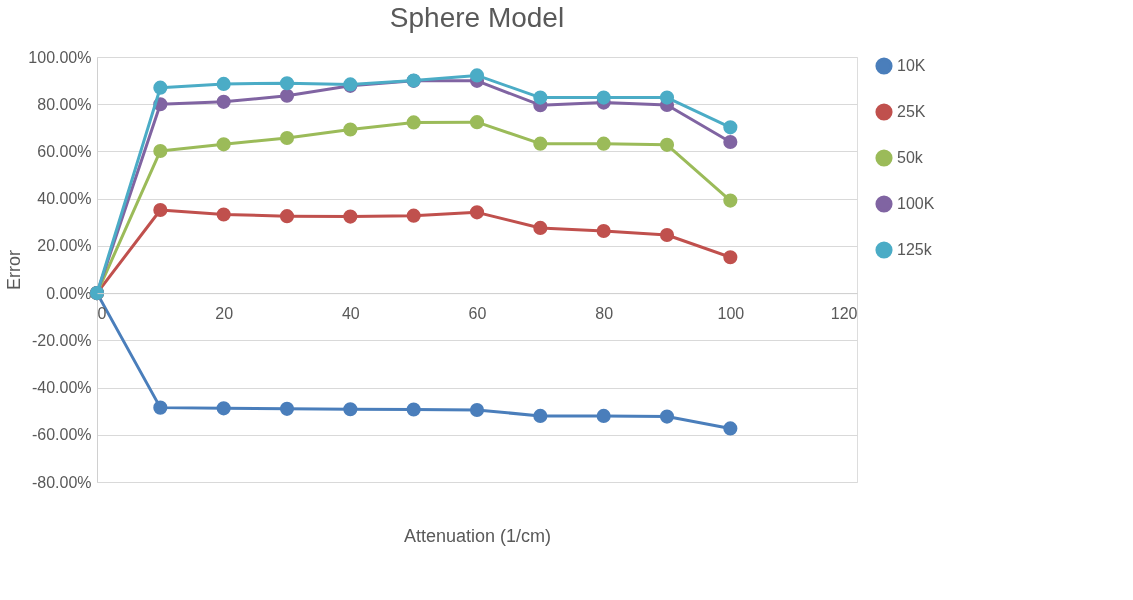 This screenshot has width=1133, height=600. Describe the element at coordinates (64, 199) in the screenshot. I see `y-tick-label: 40.00%` at that location.